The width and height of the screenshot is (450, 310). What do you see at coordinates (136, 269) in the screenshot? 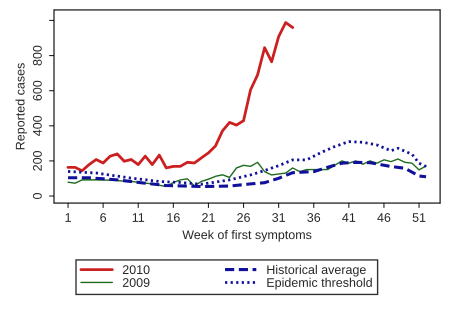
I see `legend-label: 2010` at bounding box center [136, 269].